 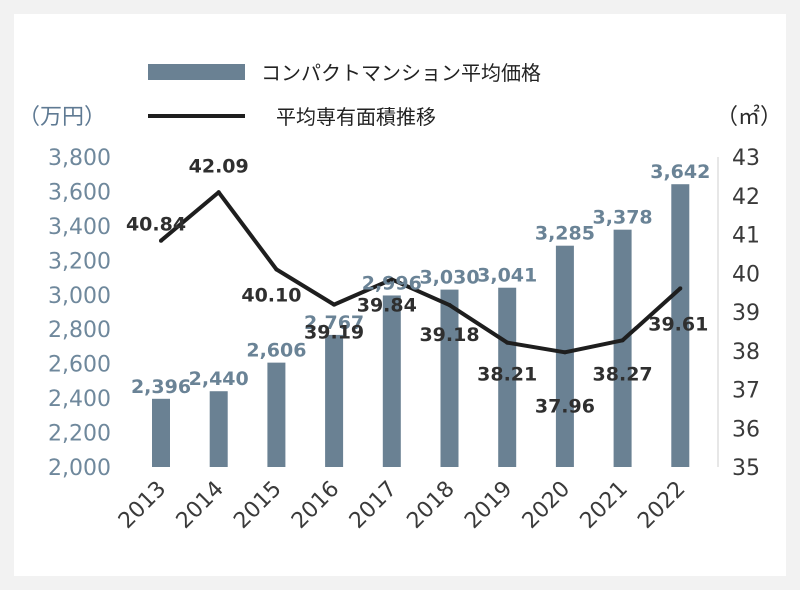 What do you see at coordinates (257, 505) in the screenshot?
I see `x-tick-label: 2015` at bounding box center [257, 505].